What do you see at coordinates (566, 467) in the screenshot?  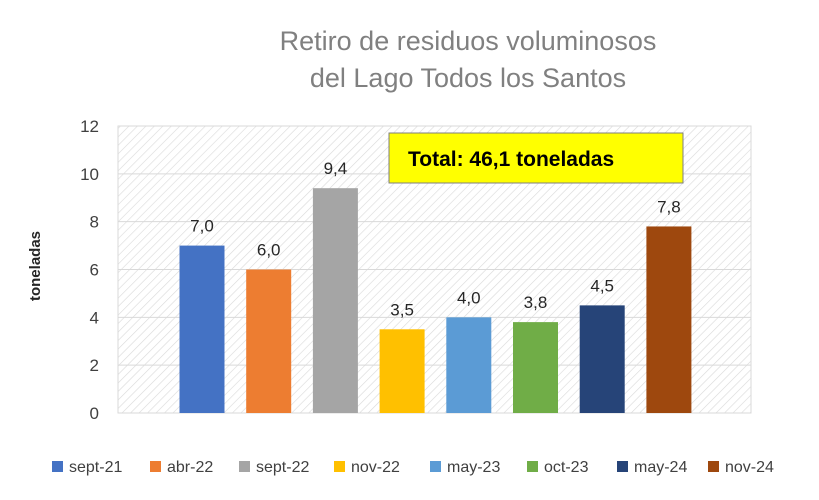 I see `legend-label-oct-23: oct-23` at bounding box center [566, 467].